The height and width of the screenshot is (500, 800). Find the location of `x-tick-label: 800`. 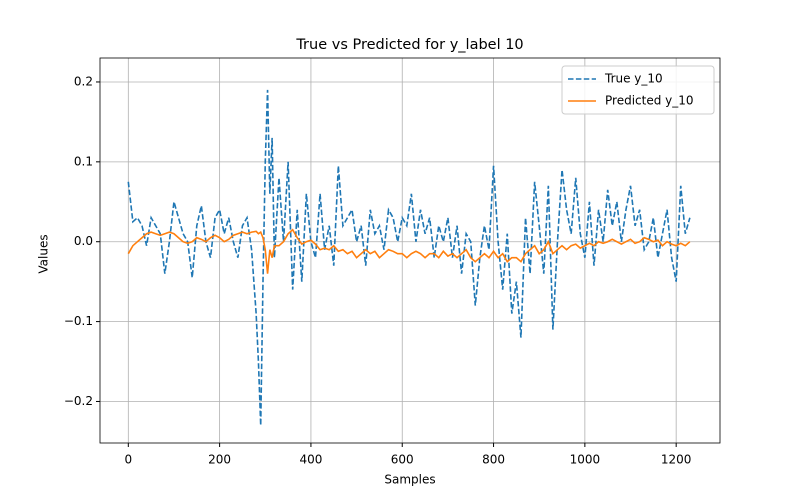

x-tick-label: 800 is located at coordinates (493, 460).